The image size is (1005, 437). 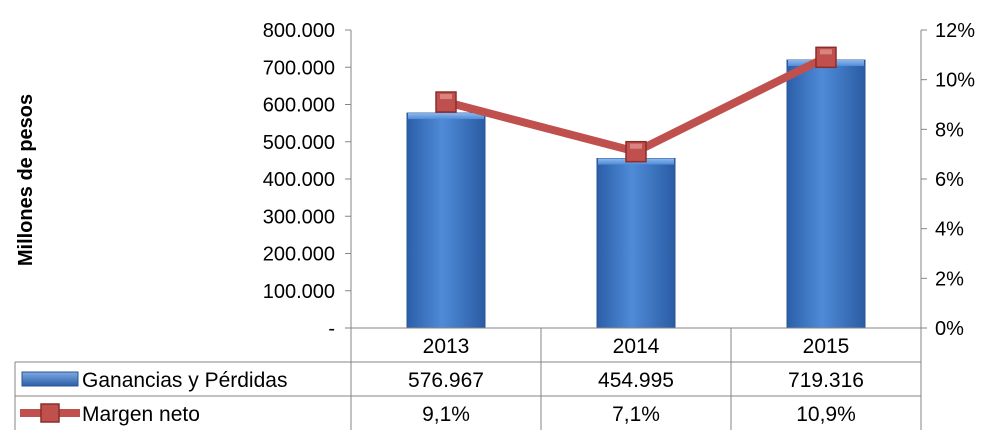 What do you see at coordinates (299, 292) in the screenshot?
I see `y-tick-label: 100.000` at bounding box center [299, 292].